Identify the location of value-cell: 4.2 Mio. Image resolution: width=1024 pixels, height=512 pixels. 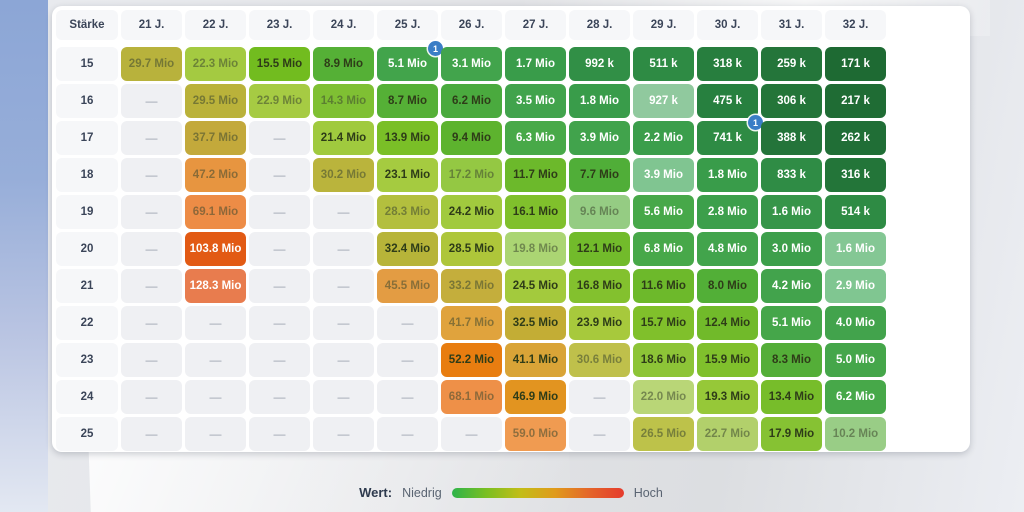
(791, 286).